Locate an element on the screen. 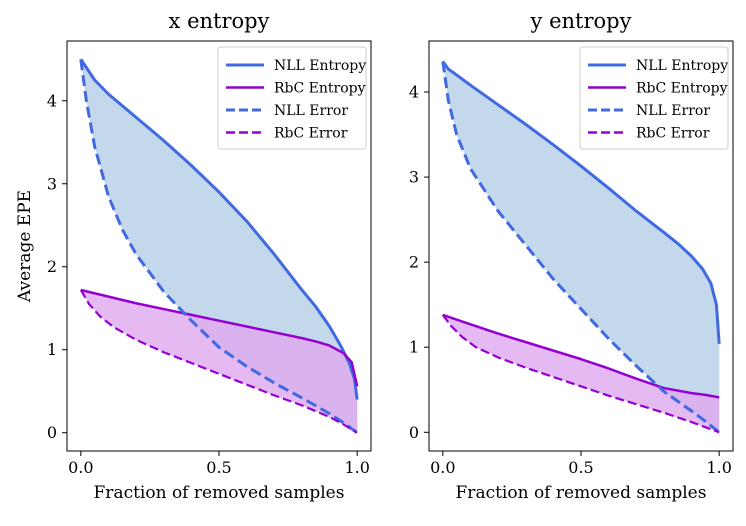  chart-title: x entropy is located at coordinates (219, 21).